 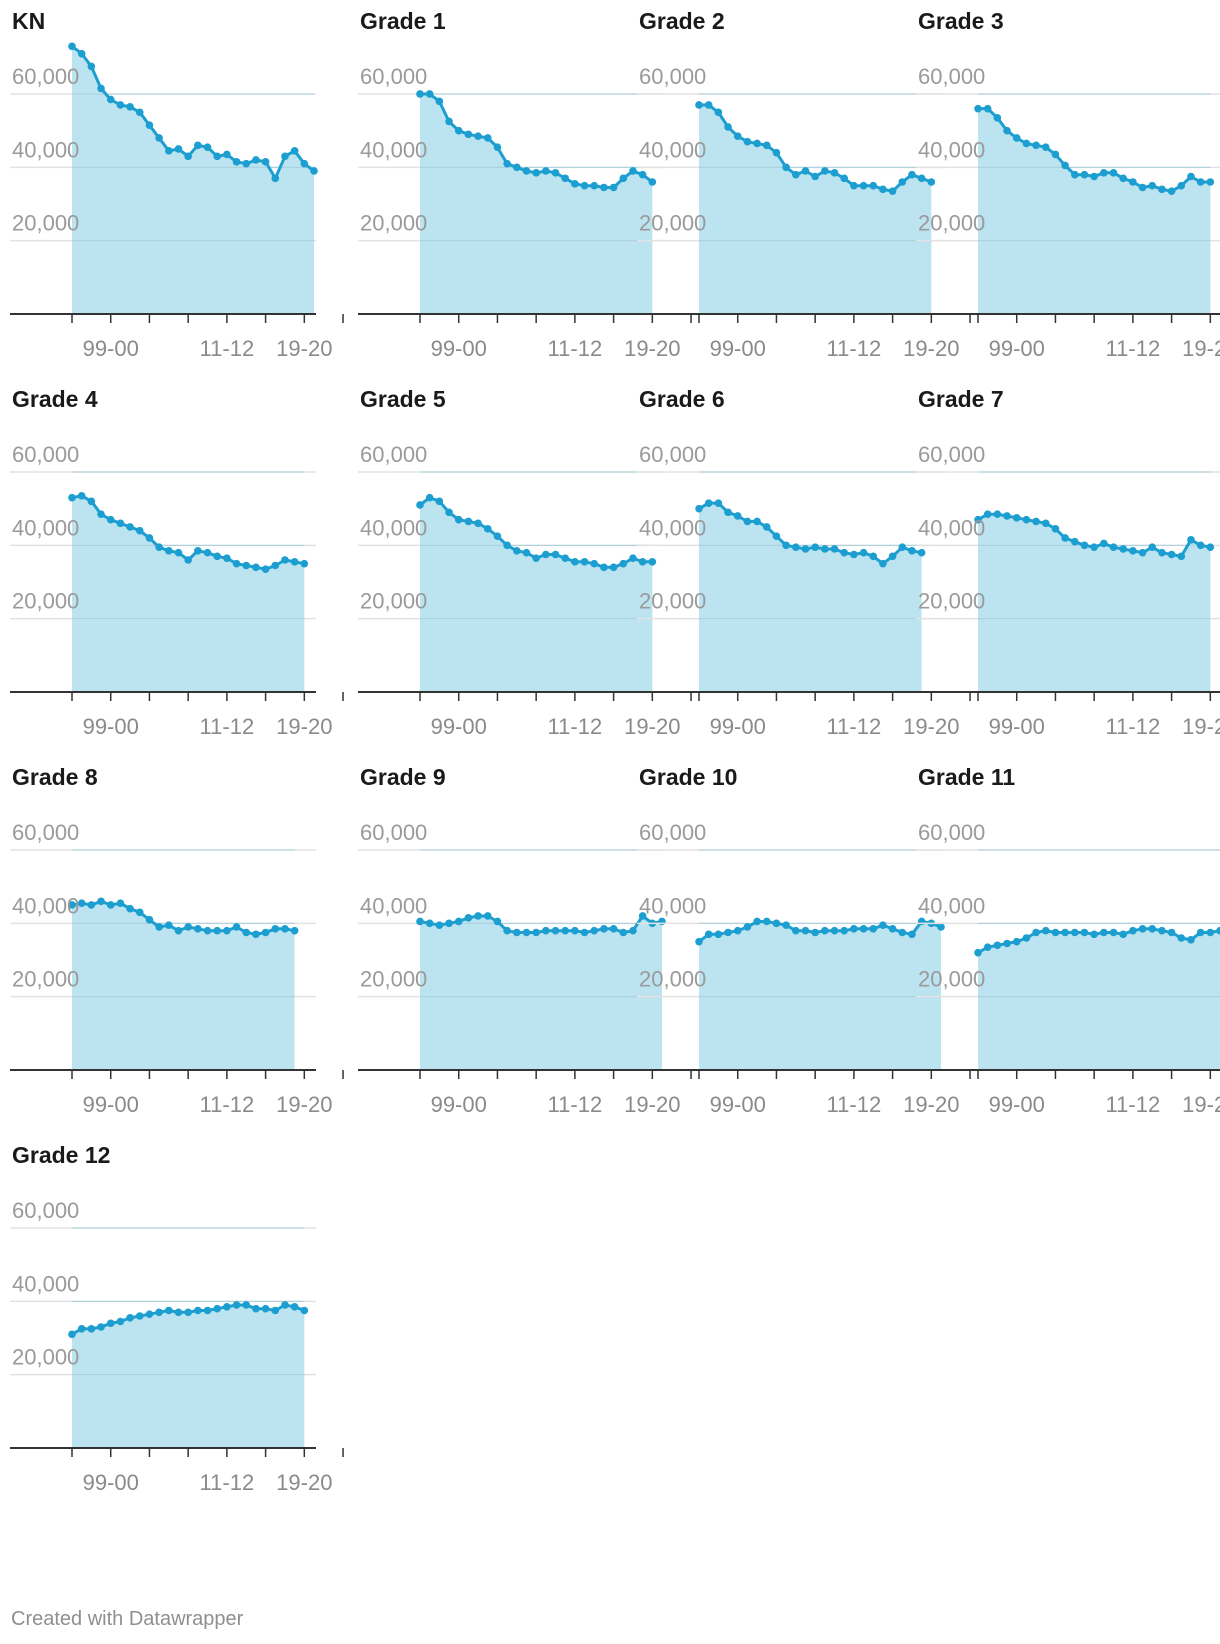 What do you see at coordinates (525, 590) in the screenshot?
I see `panel-chart: 99-00 11-12 19-20 20,000 40,000 60,000` at bounding box center [525, 590].